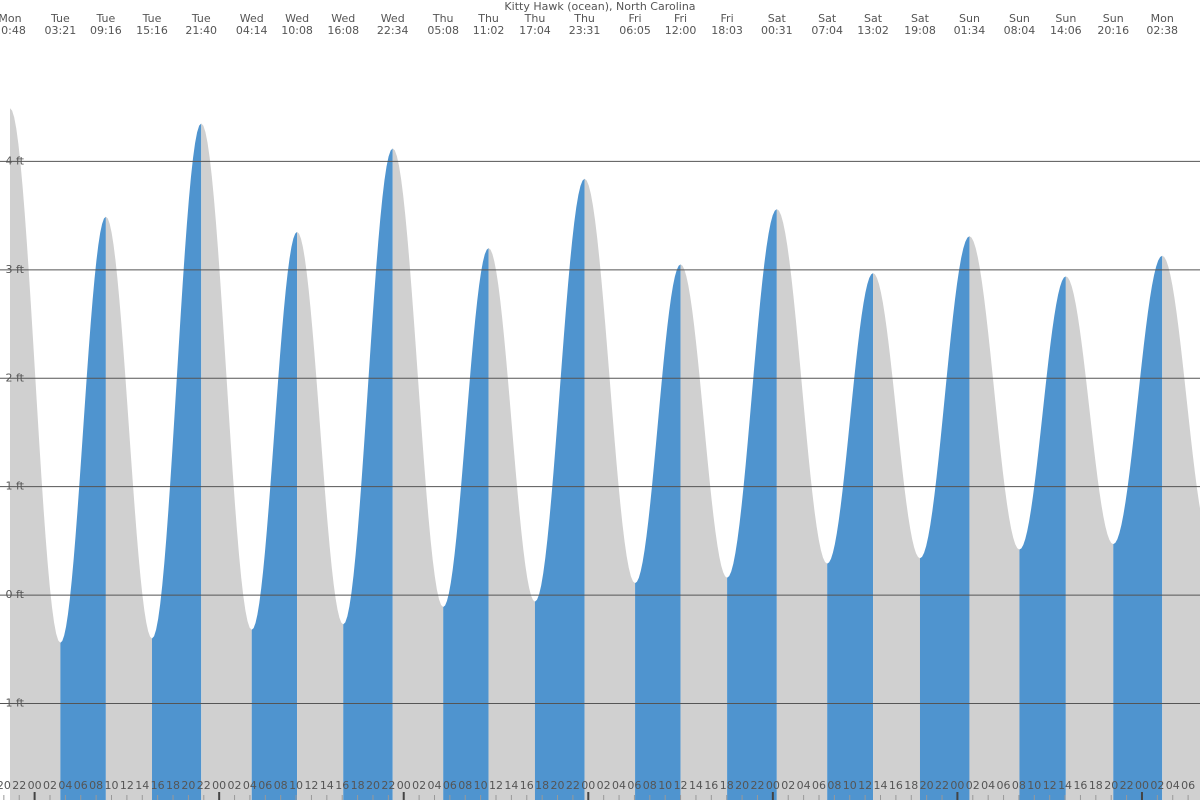 The width and height of the screenshot is (1200, 800). Describe the element at coordinates (1066, 30) in the screenshot. I see `extreme-time: 14:06` at that location.